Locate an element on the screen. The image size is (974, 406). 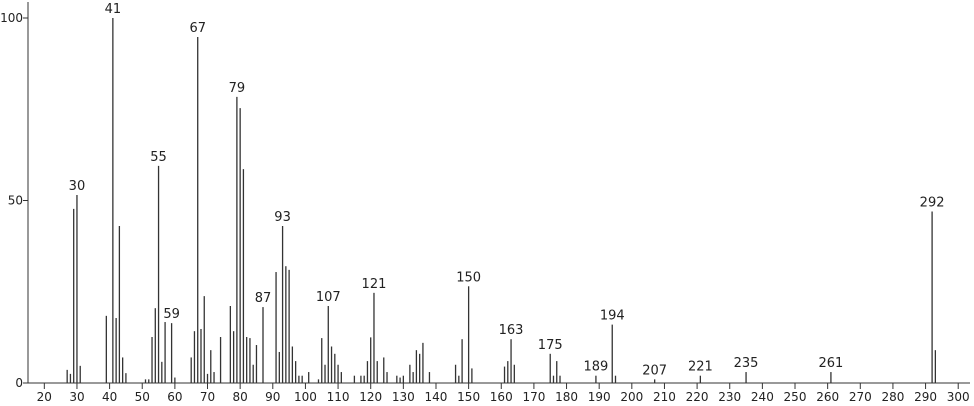
x-tick-label: 110 is located at coordinates (338, 397).